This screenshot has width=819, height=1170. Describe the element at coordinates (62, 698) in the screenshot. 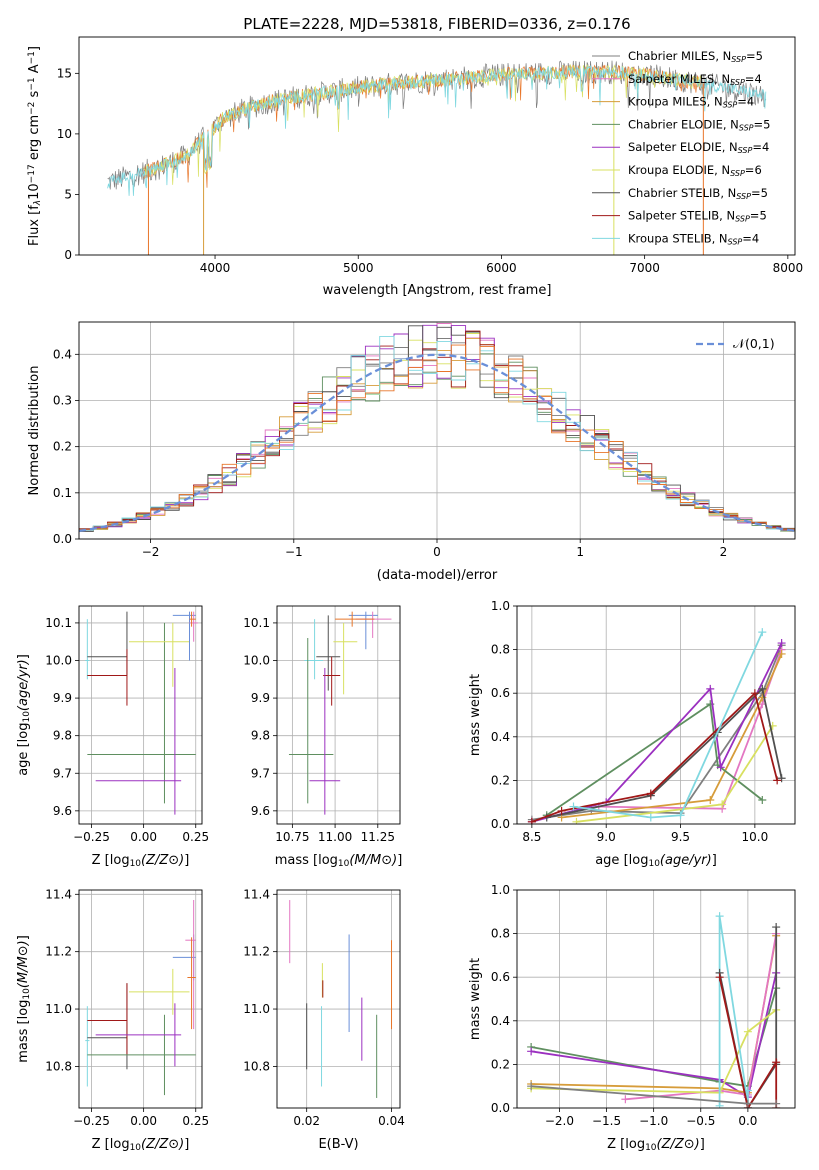

I see `y-tick-label: 9.9` at that location.